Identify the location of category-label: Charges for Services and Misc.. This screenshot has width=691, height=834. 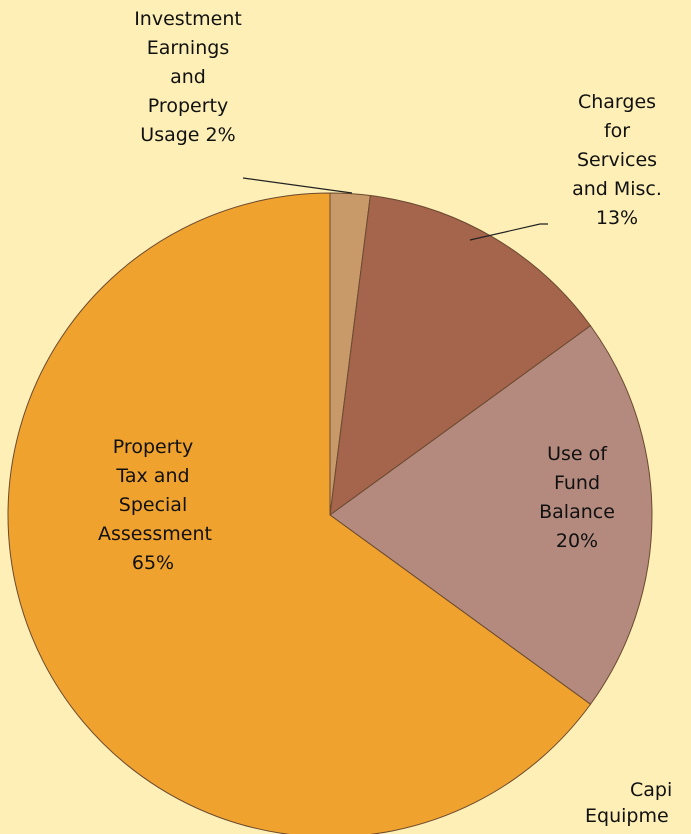
(617, 145).